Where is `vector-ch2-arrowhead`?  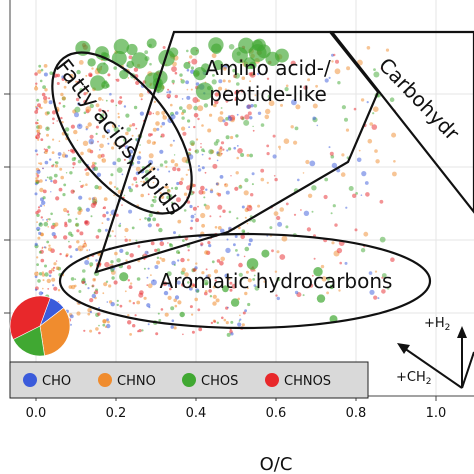 vector-ch2-arrowhead is located at coordinates (403, 348).